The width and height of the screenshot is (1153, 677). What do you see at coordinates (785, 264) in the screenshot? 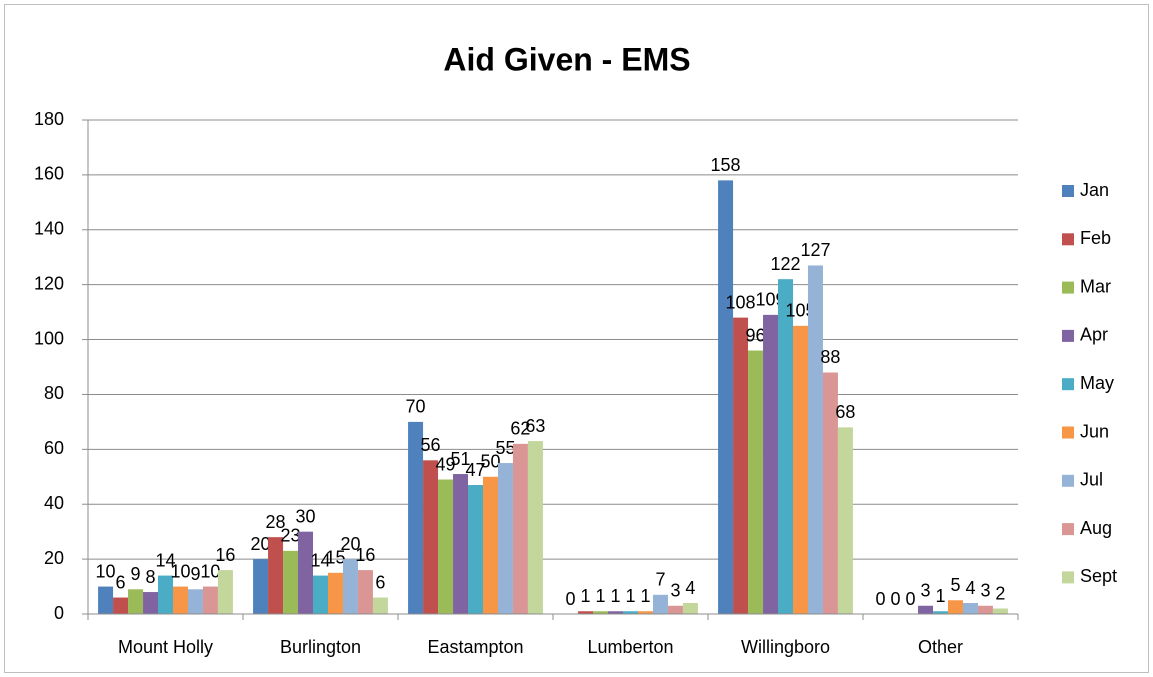
I see `data-label: 122` at bounding box center [785, 264].